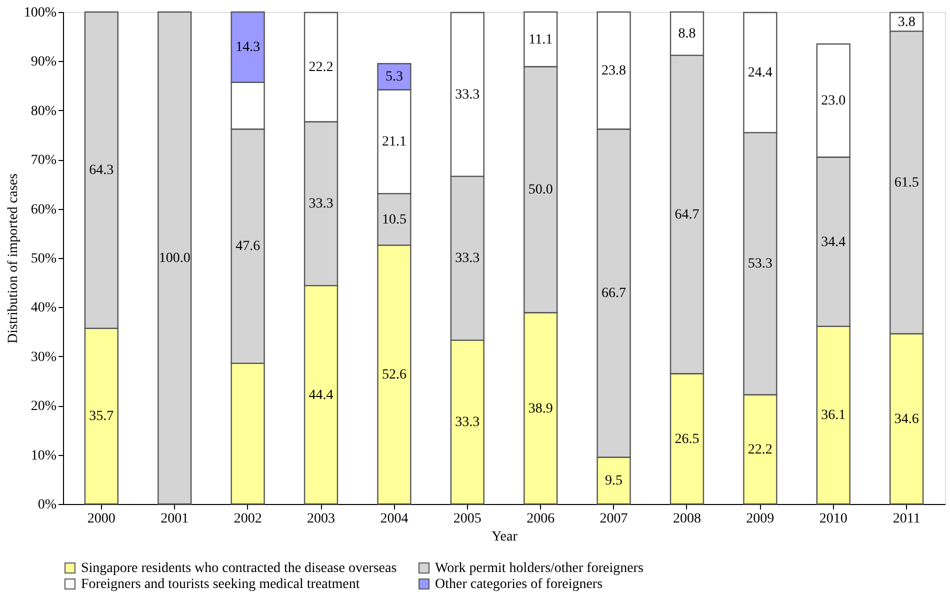 The image size is (950, 596). What do you see at coordinates (614, 71) in the screenshot?
I see `data-label: 23.8` at bounding box center [614, 71].